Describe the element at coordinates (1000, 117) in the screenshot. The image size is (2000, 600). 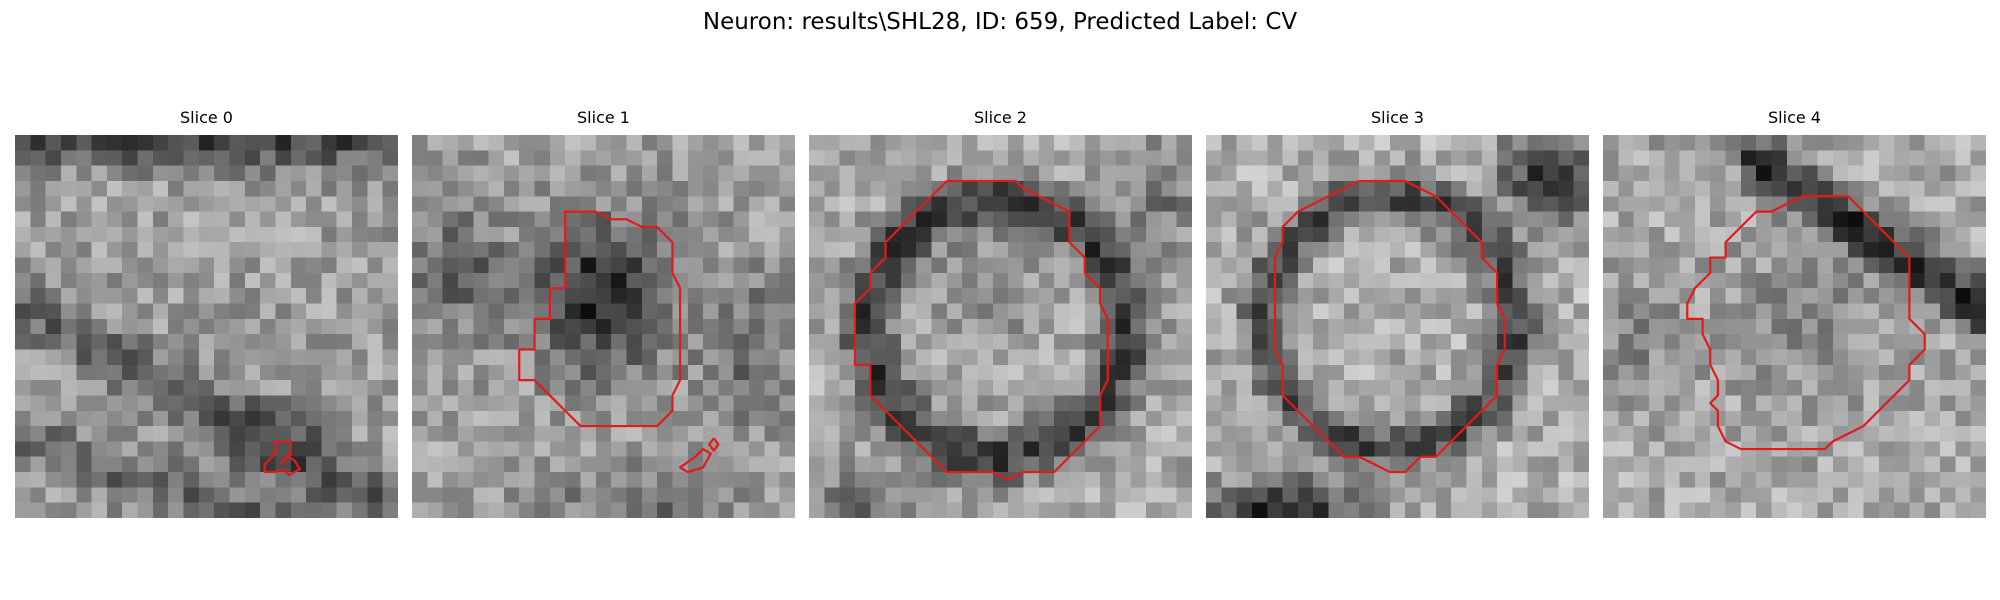
I see `slice-title: Slice 2` at that location.